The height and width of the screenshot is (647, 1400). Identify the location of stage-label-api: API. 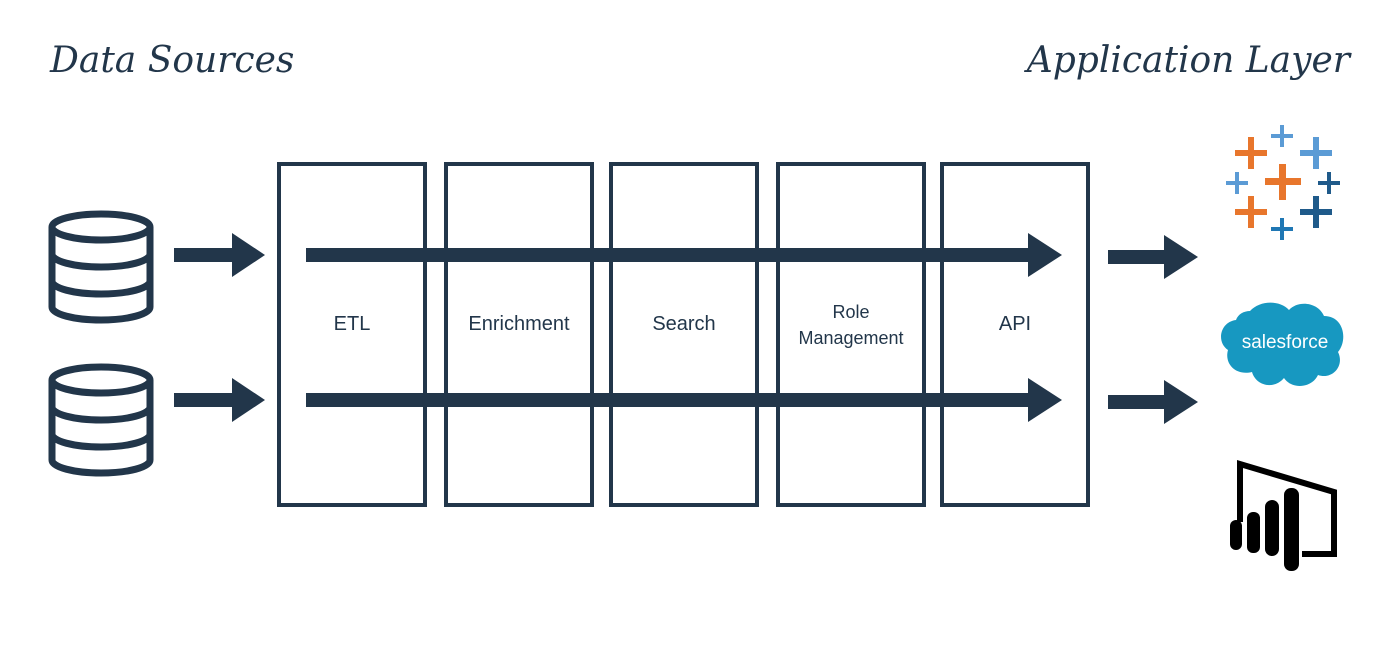
(1015, 324).